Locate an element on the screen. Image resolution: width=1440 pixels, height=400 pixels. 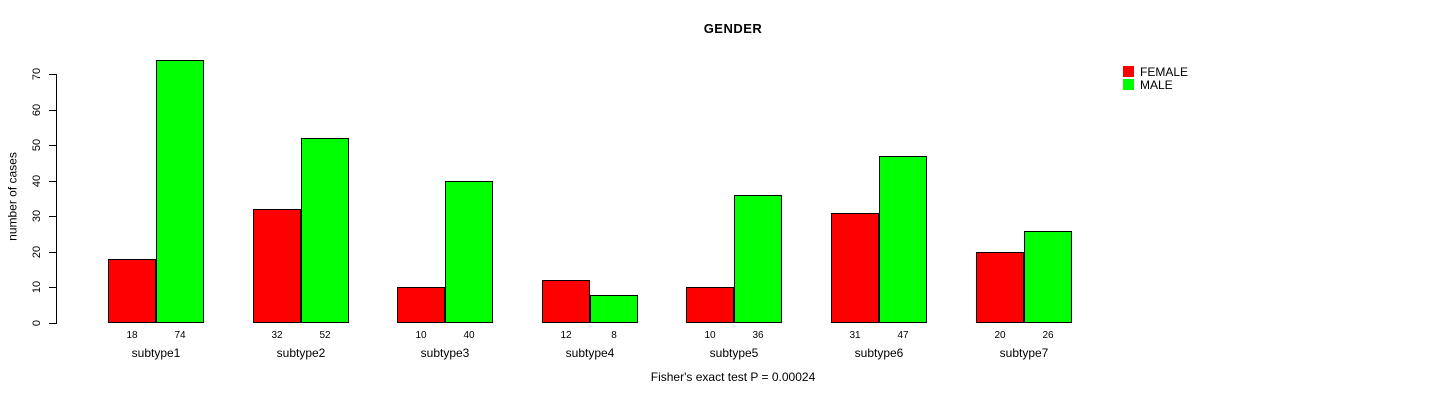
y-tick-label: 20 is located at coordinates (37, 252).